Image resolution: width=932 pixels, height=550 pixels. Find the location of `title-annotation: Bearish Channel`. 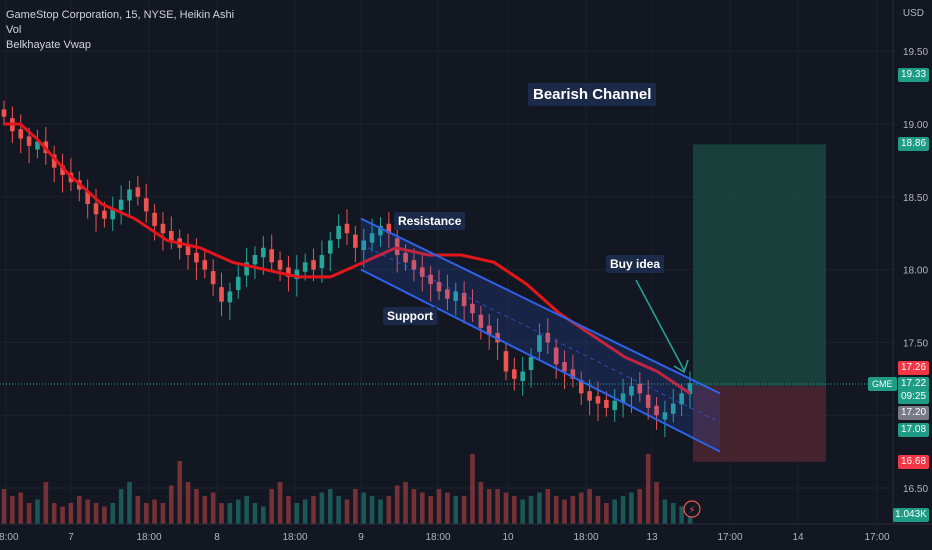

title-annotation: Bearish Channel is located at coordinates (592, 94).